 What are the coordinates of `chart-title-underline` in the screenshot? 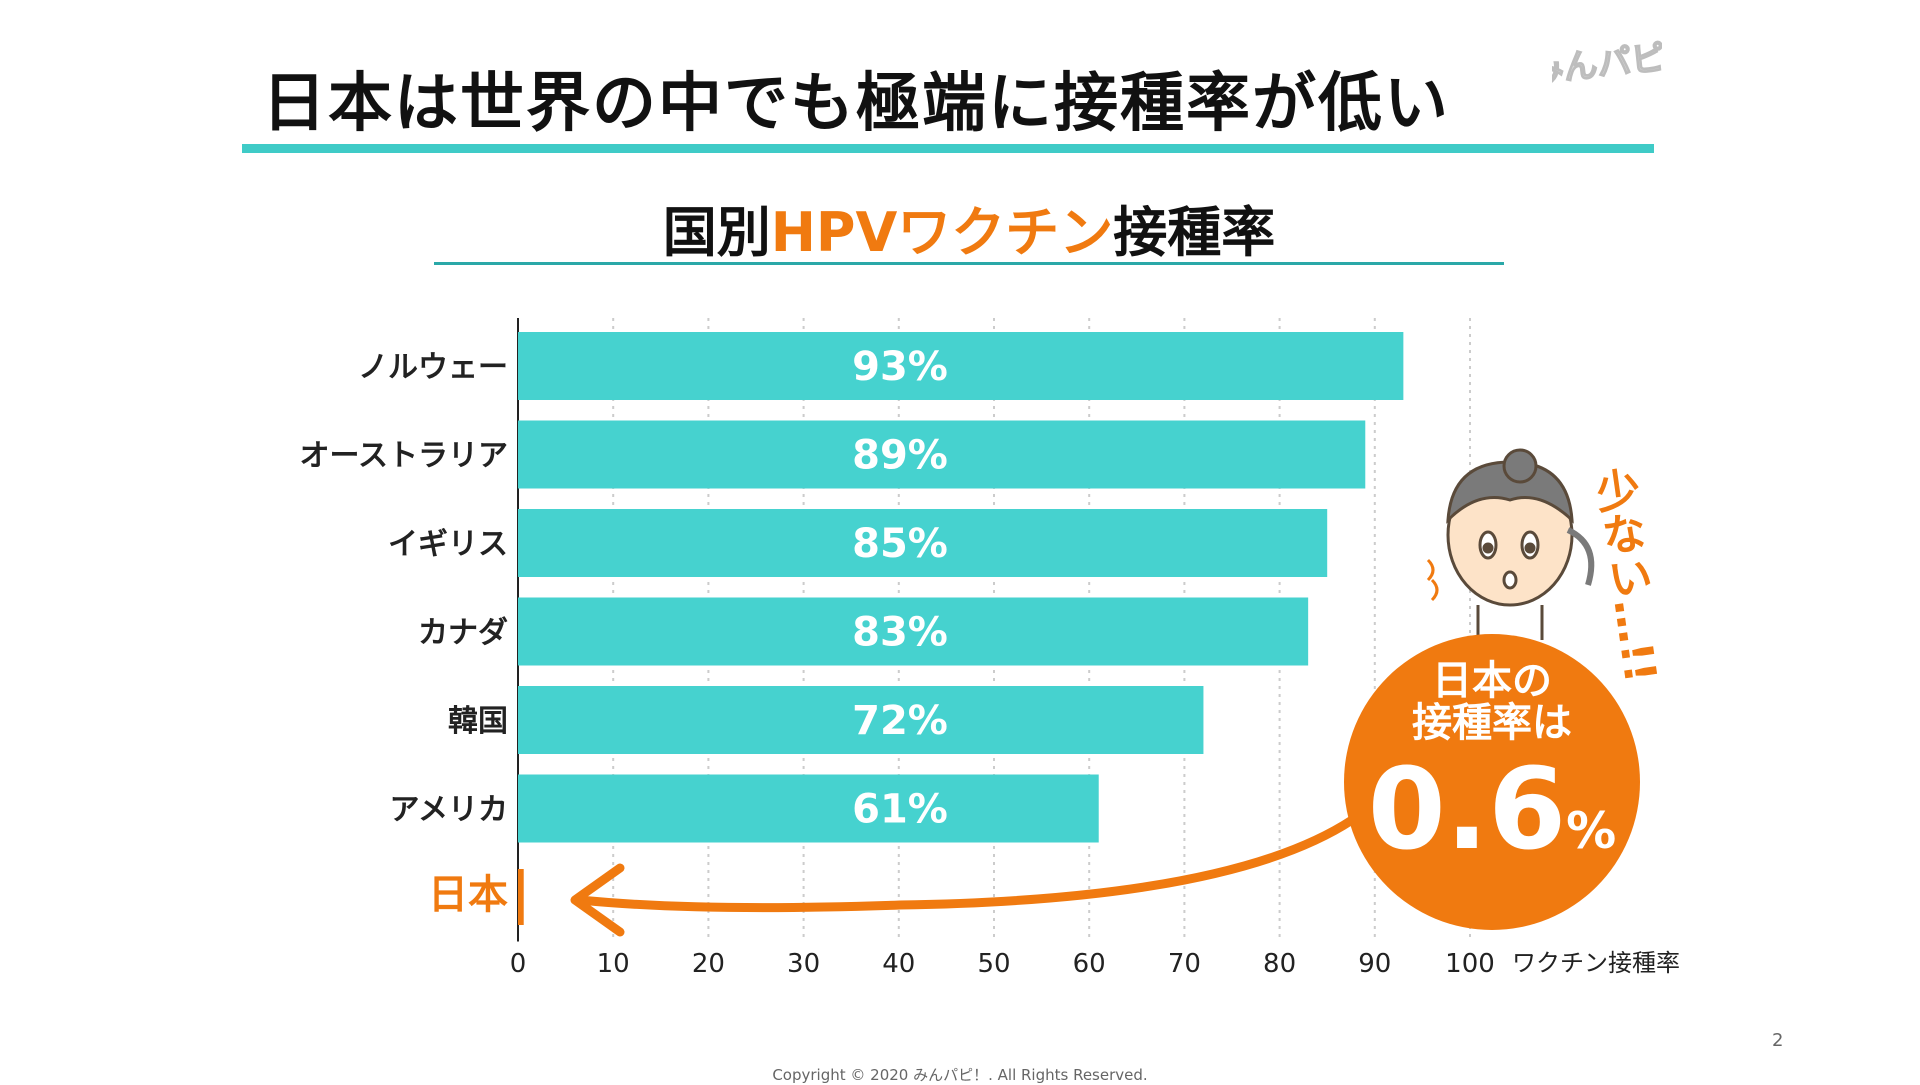 It's located at (969, 263).